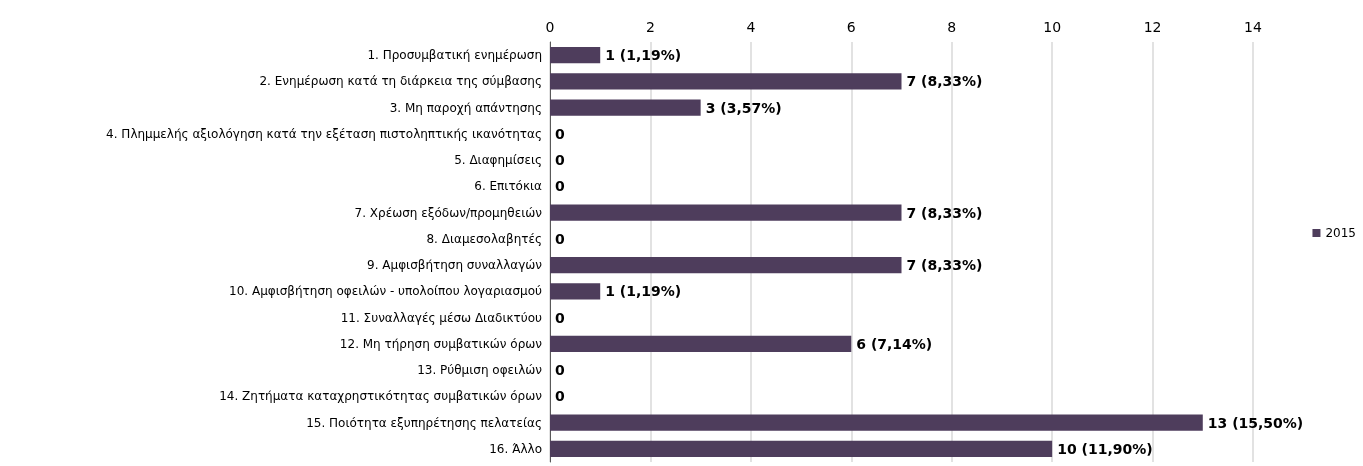  Describe the element at coordinates (386, 291) in the screenshot. I see `y-tick-label: 10. Αμφισβήτηση οφειλών - υπολοίπου λογαριασμού` at that location.